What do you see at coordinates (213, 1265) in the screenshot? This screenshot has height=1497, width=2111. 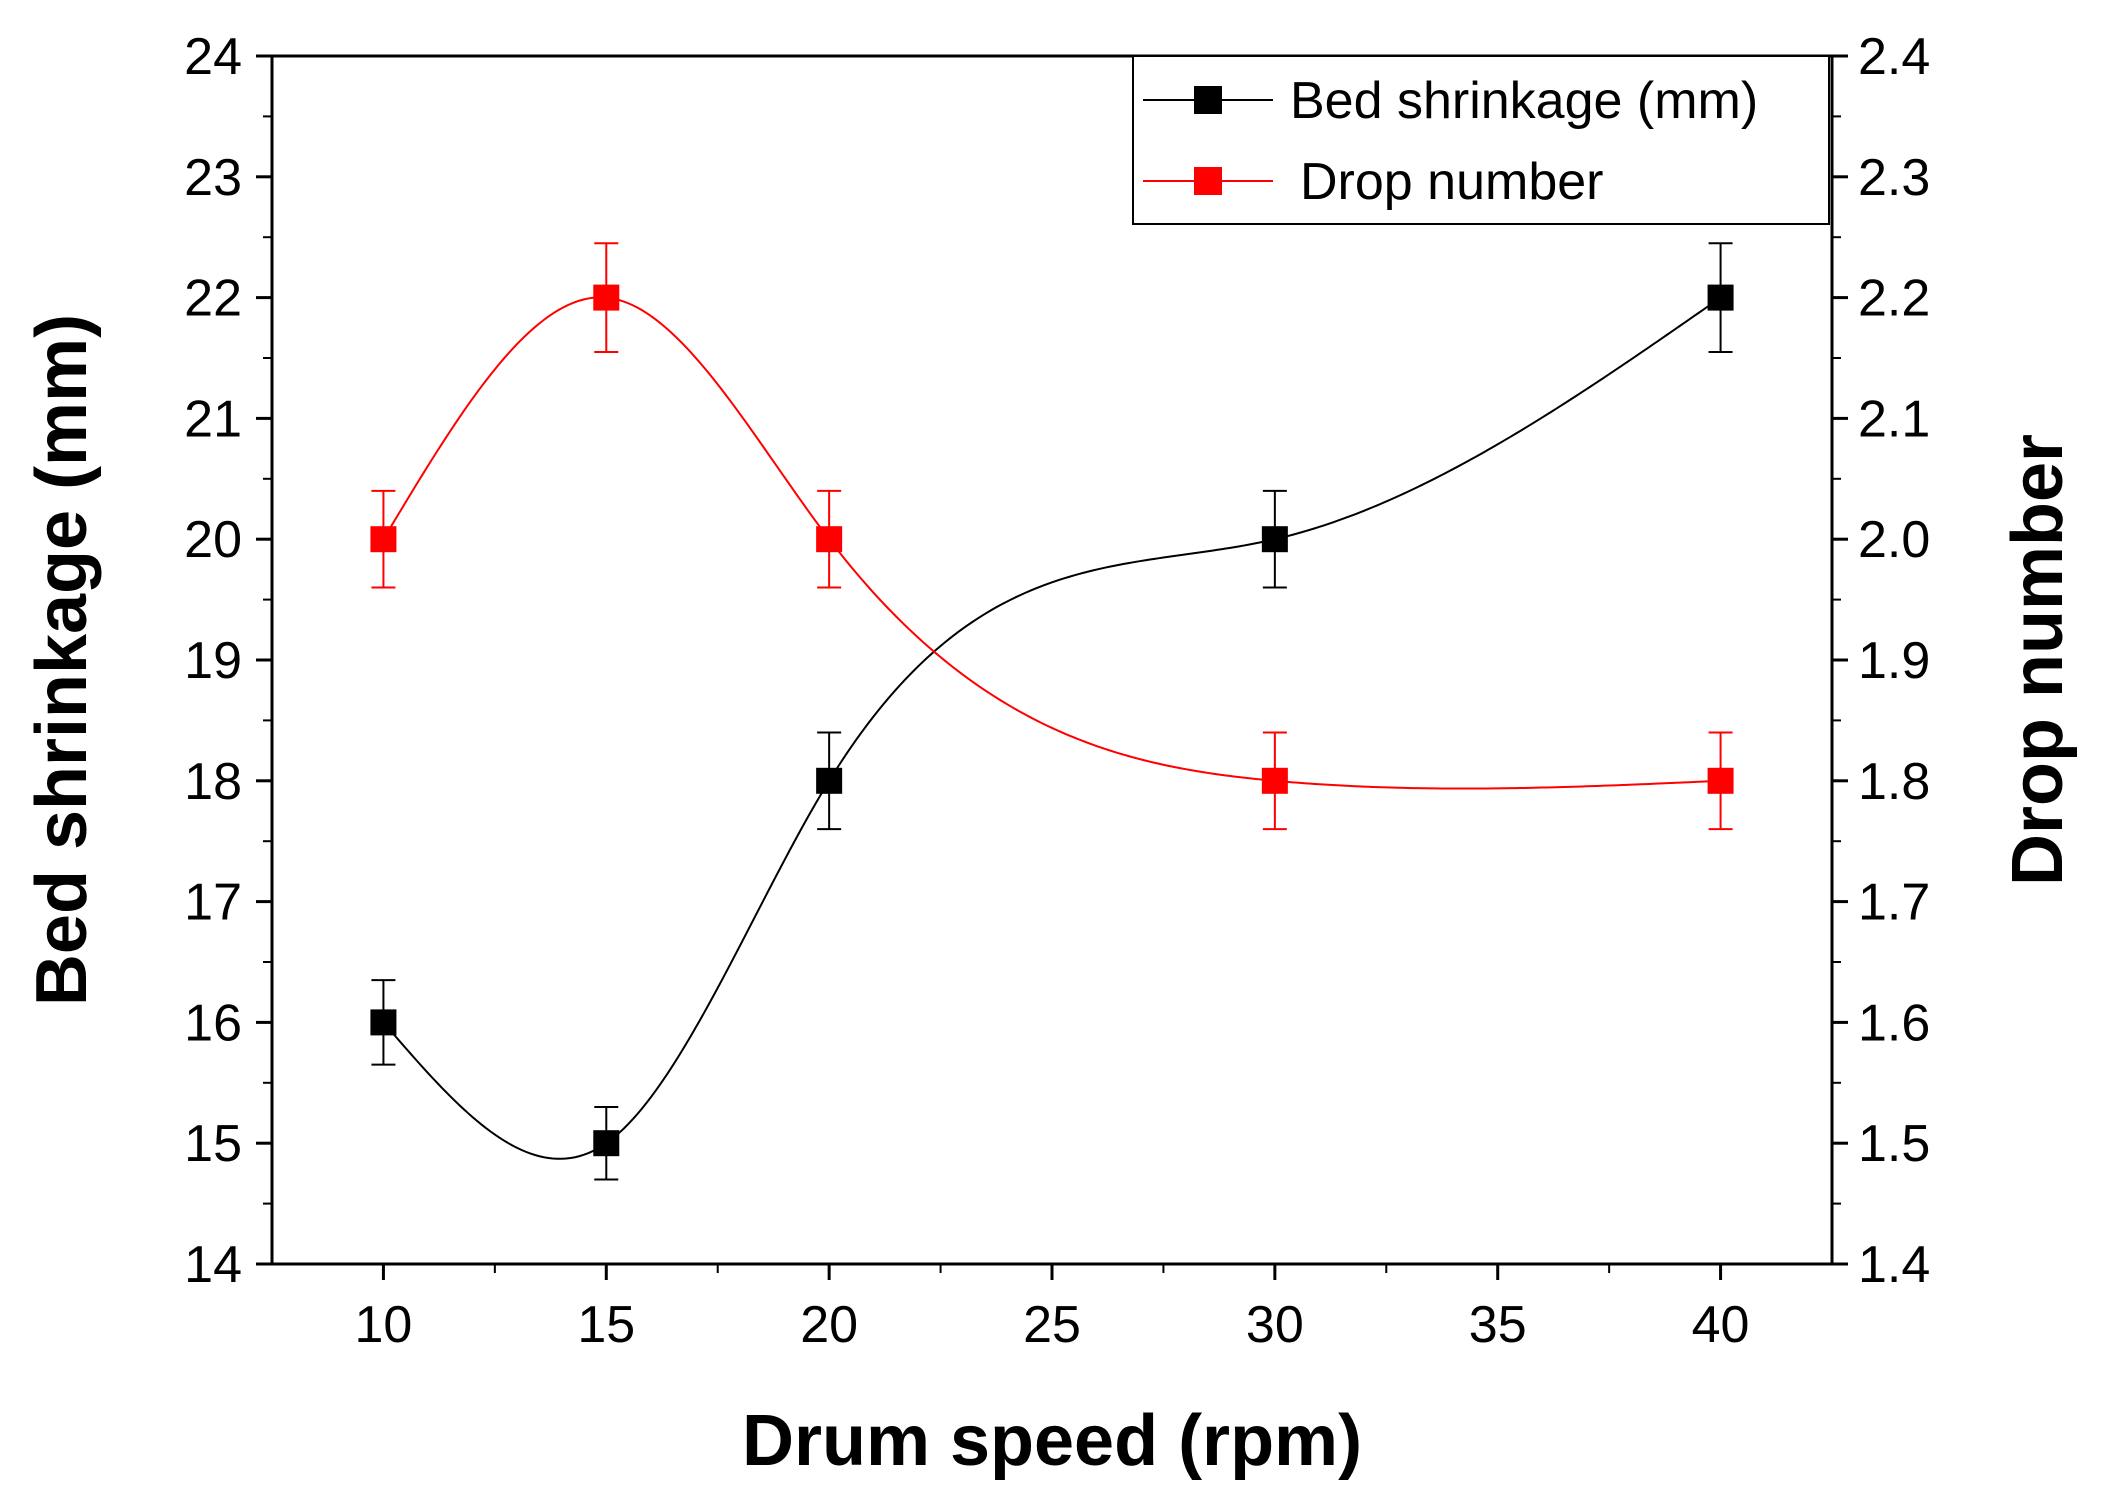 I see `y-tick-label: 14` at bounding box center [213, 1265].